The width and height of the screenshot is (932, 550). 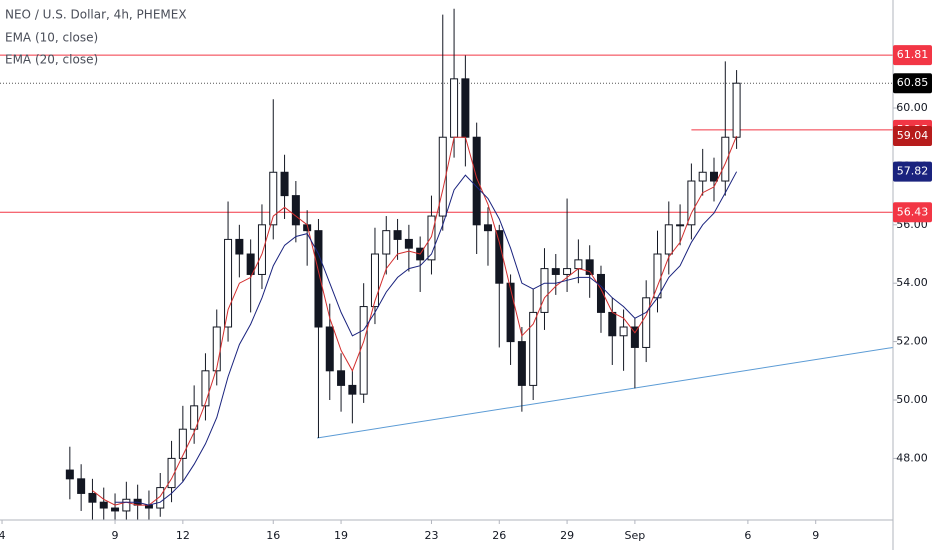 What do you see at coordinates (431, 535) in the screenshot?
I see `x-tick-label: 23` at bounding box center [431, 535].